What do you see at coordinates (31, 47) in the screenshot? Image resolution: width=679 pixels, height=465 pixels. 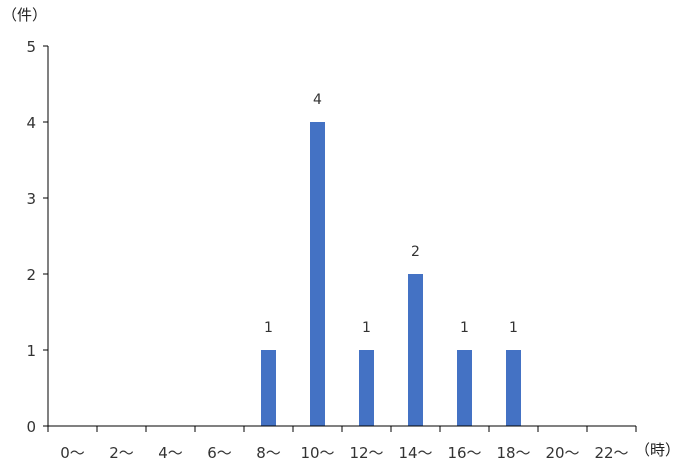 I see `y-tick-label-5: 5` at bounding box center [31, 47].